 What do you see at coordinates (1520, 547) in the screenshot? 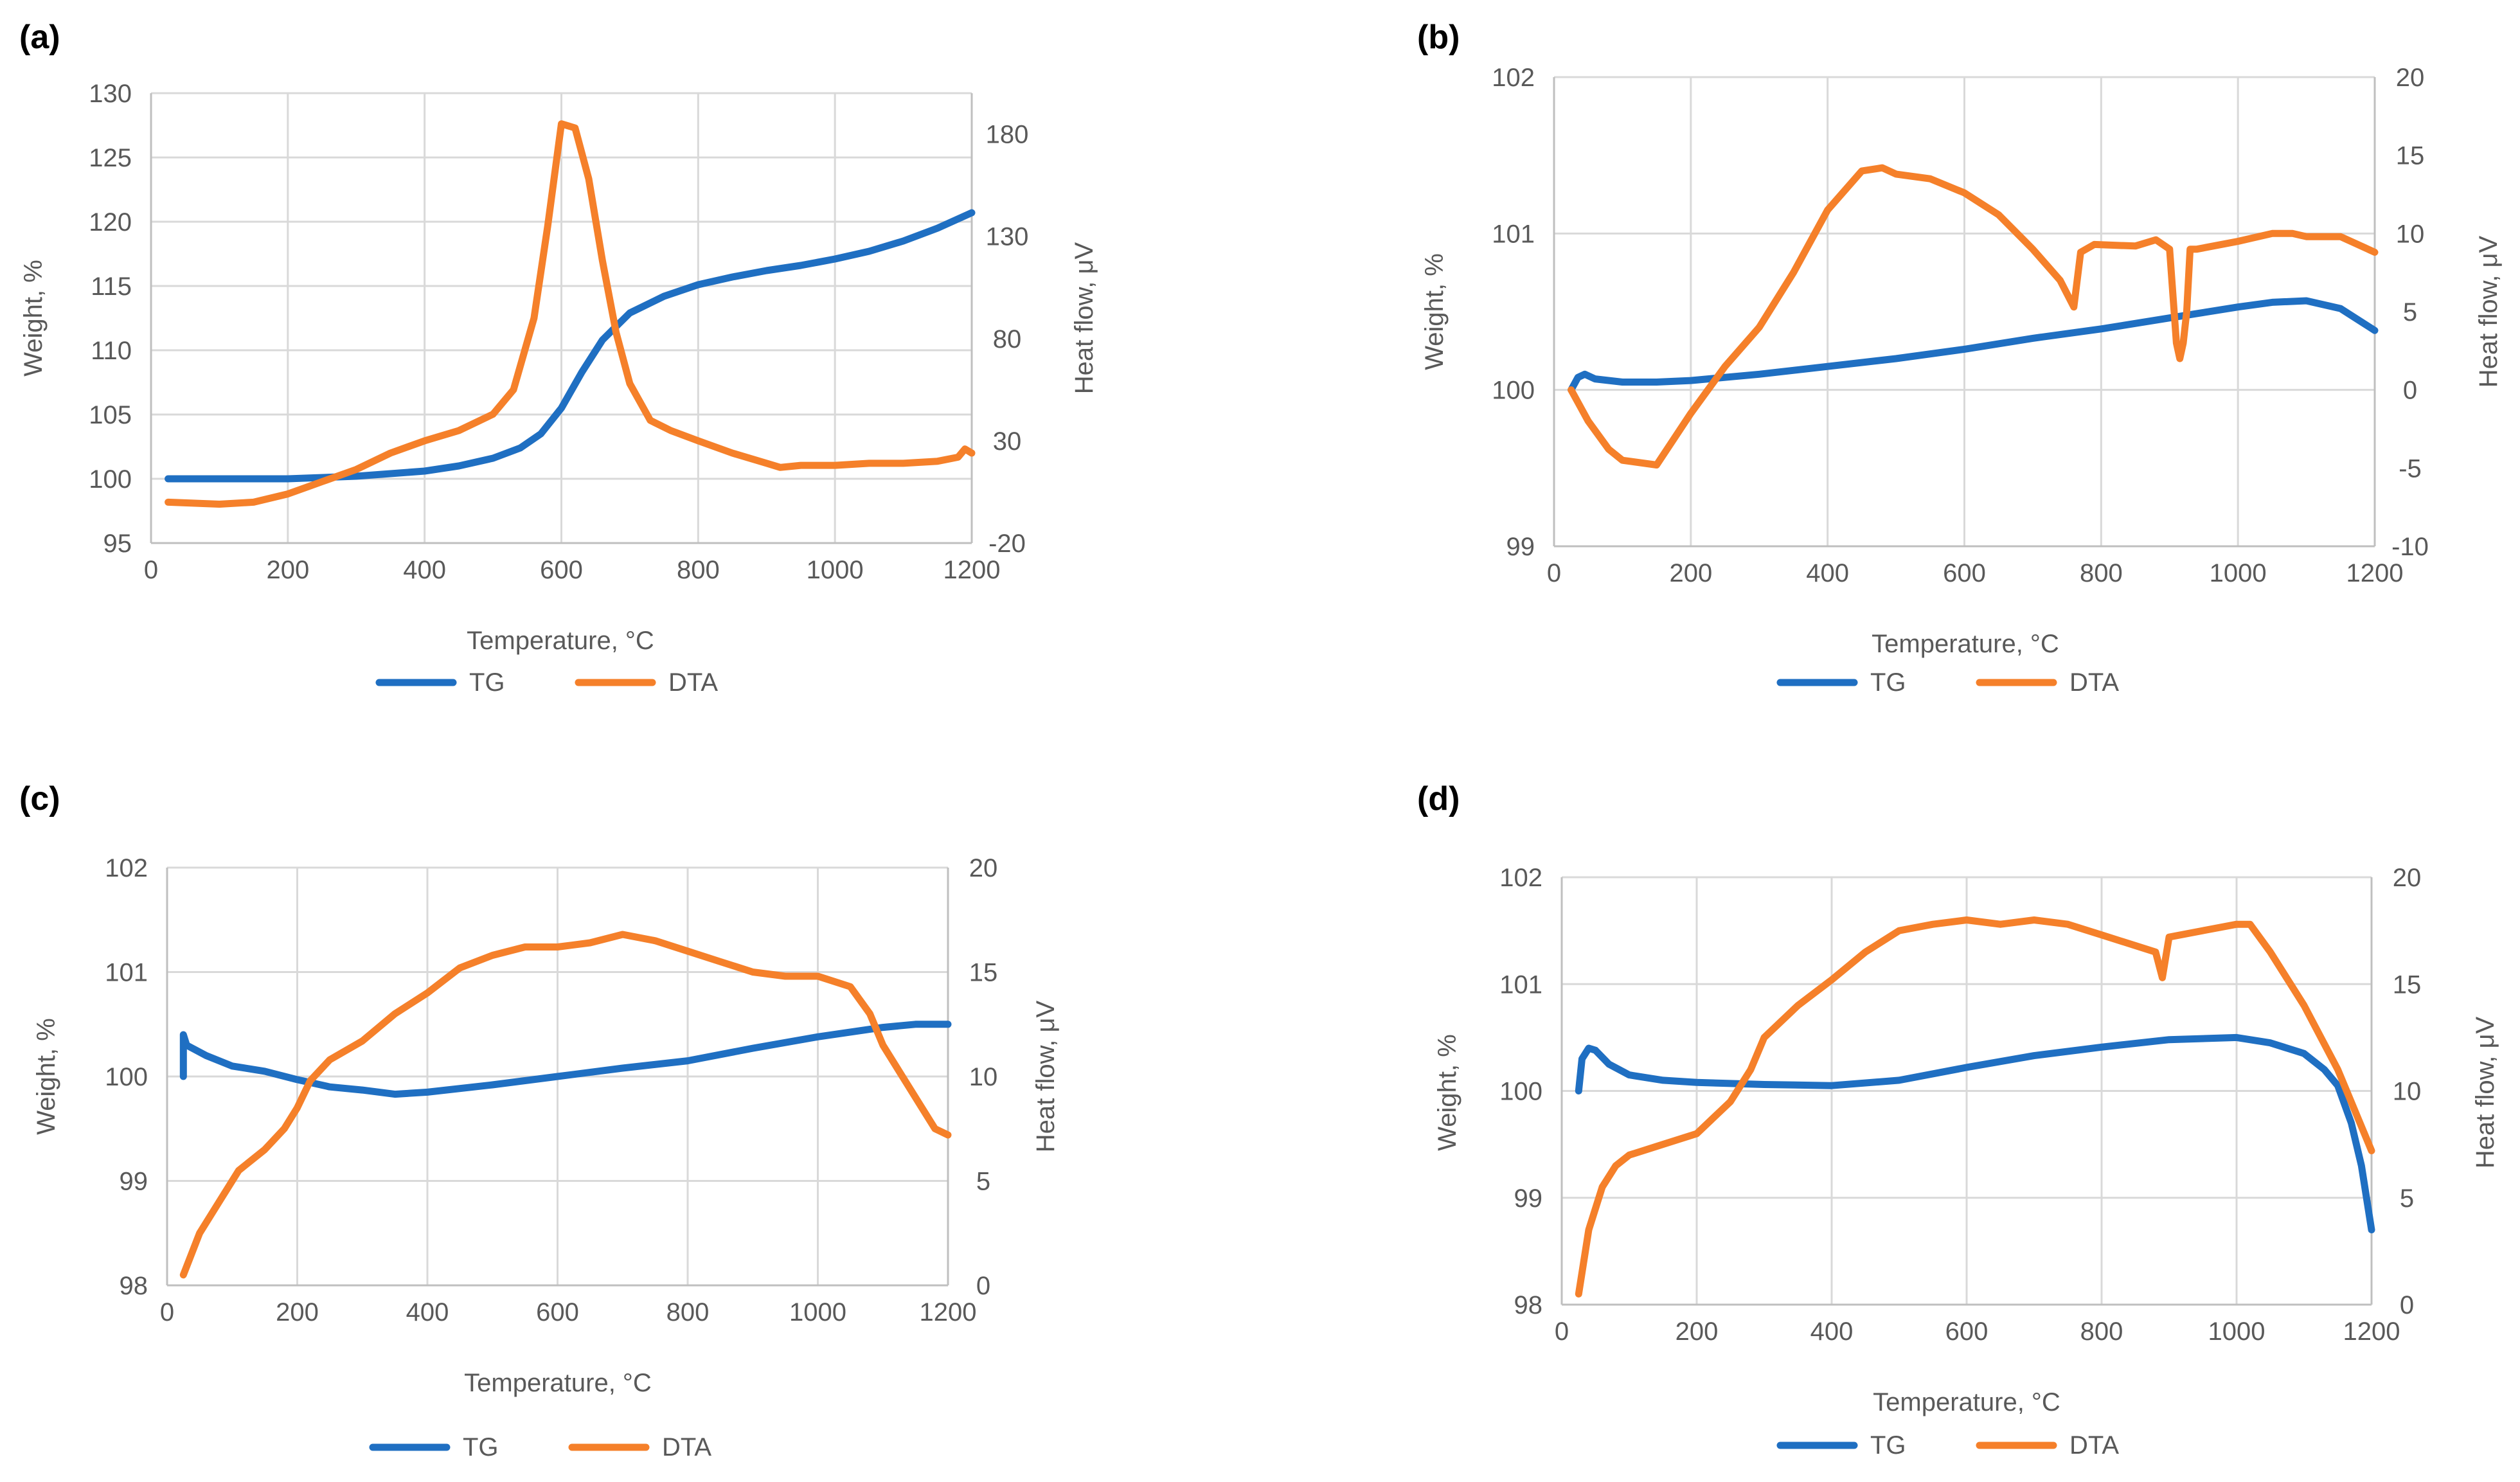
I see `y-tick-label: 99` at bounding box center [1520, 547].